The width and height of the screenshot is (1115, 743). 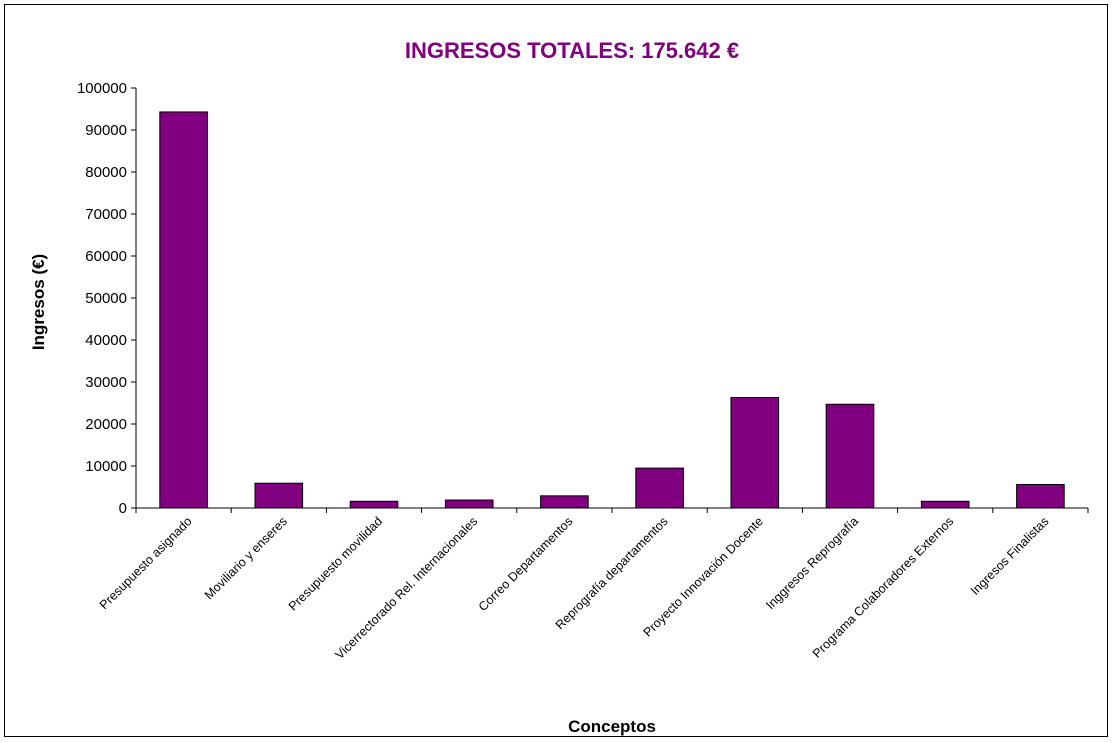 What do you see at coordinates (1010, 556) in the screenshot?
I see `x-category-label: Ingresos Finalistas` at bounding box center [1010, 556].